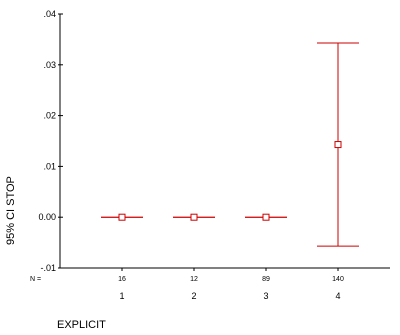 The image size is (400, 335). Describe the element at coordinates (81, 325) in the screenshot. I see `x-axis-title: EXPLICIT` at that location.